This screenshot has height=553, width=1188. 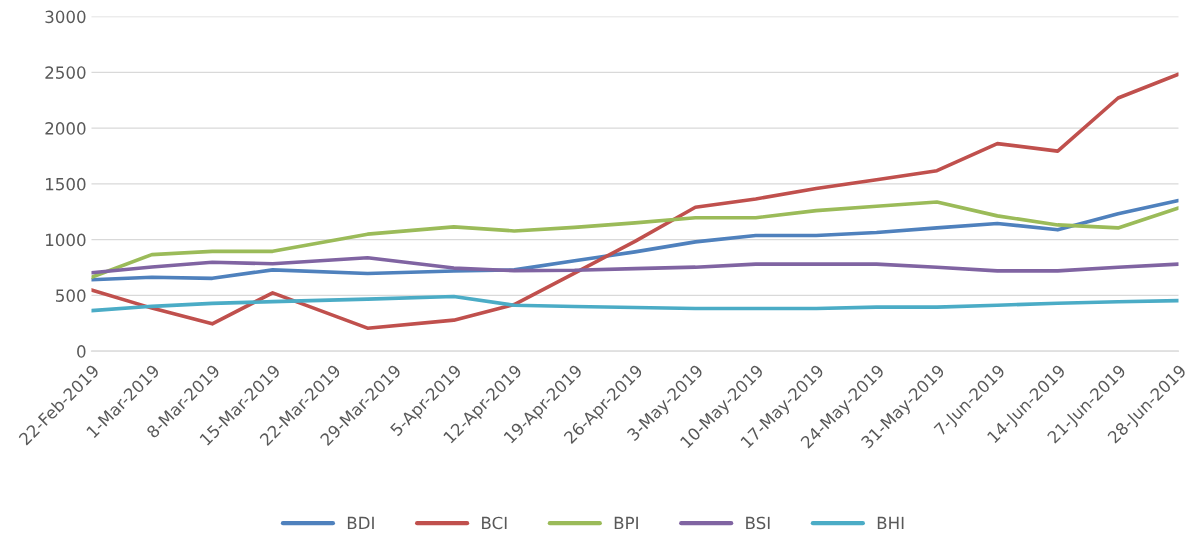 What do you see at coordinates (65, 17) in the screenshot?
I see `y-tick-label: 3000` at bounding box center [65, 17].